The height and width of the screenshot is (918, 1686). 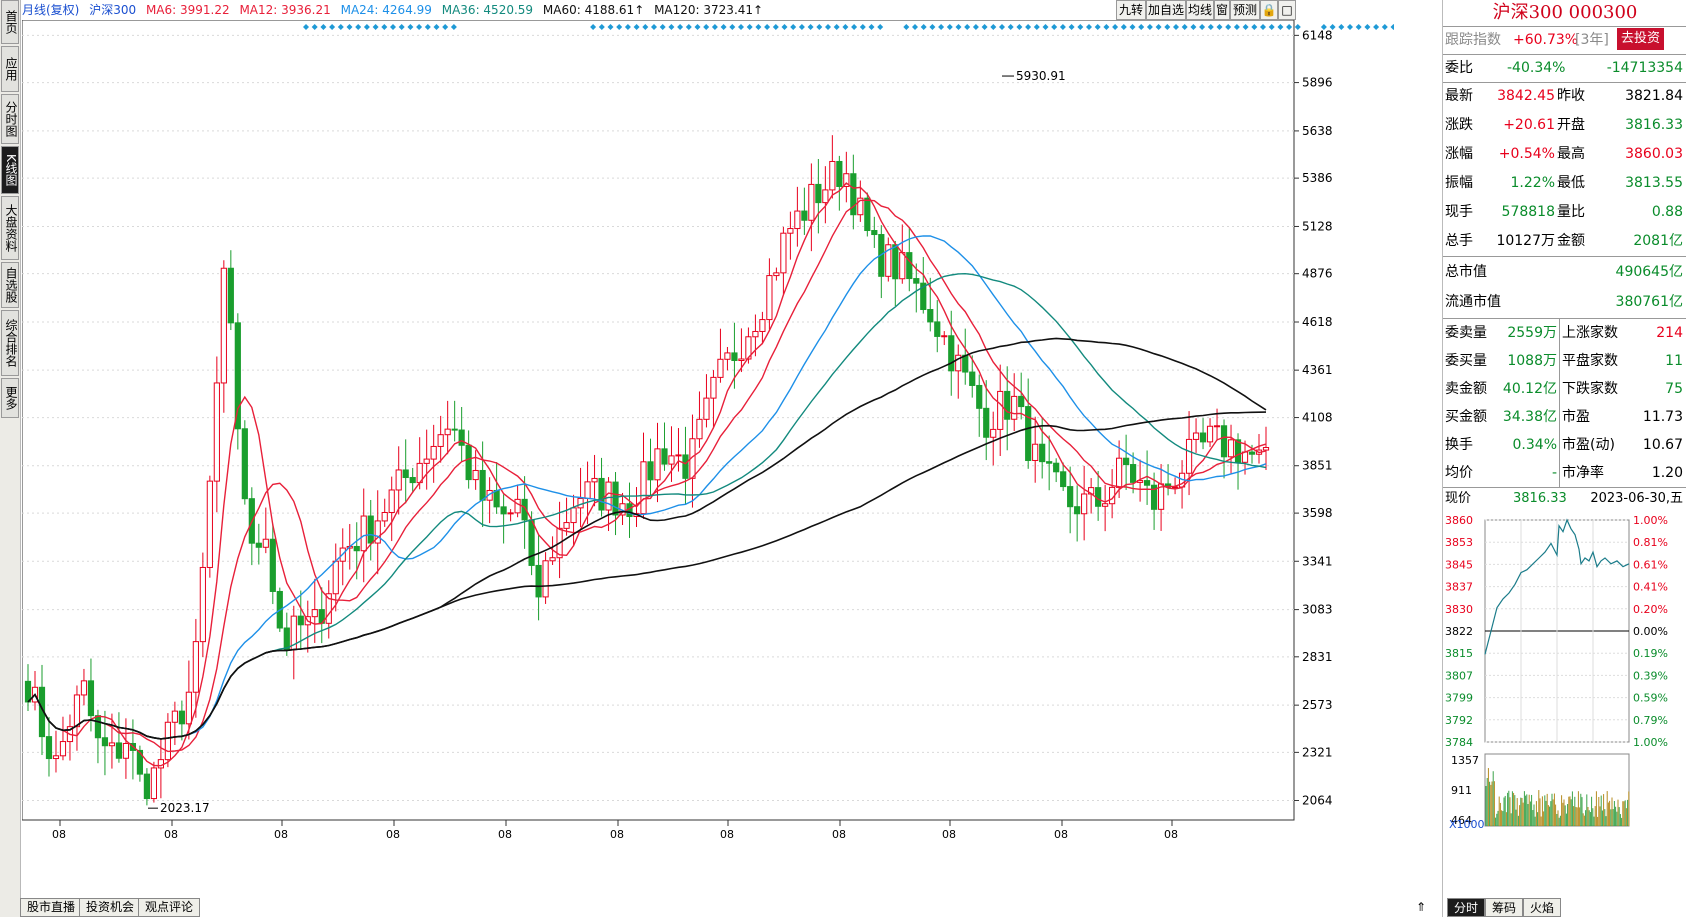 I want to click on nav-item-0: 首页, so click(x=10, y=22).